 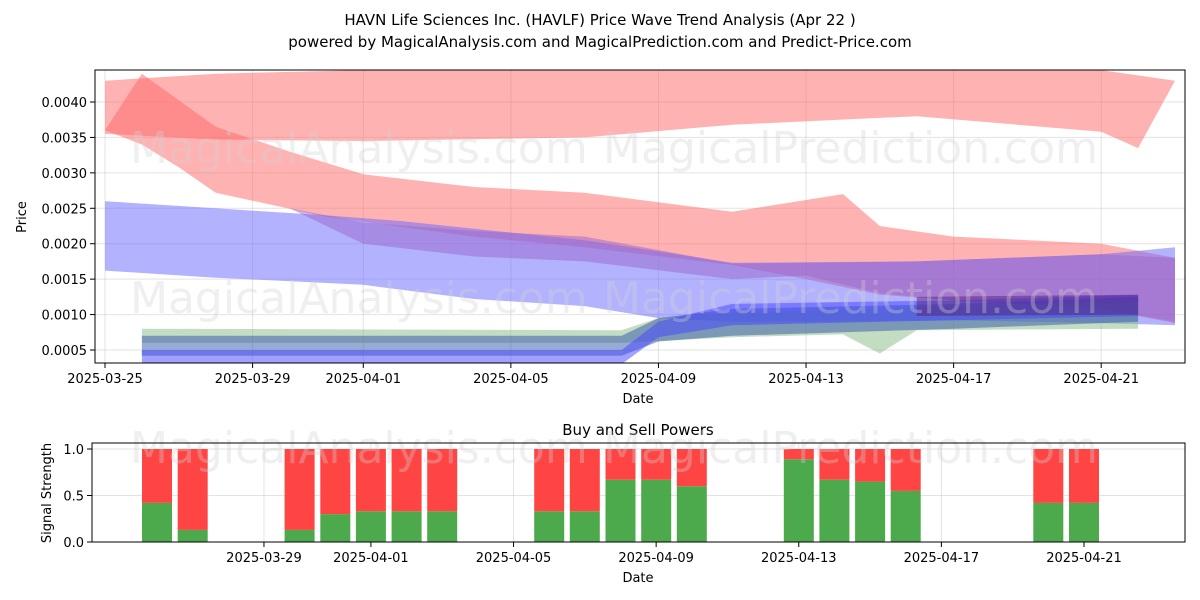 I want to click on watermark-prediction-3: MagicalPrediction.com, so click(x=850, y=448).